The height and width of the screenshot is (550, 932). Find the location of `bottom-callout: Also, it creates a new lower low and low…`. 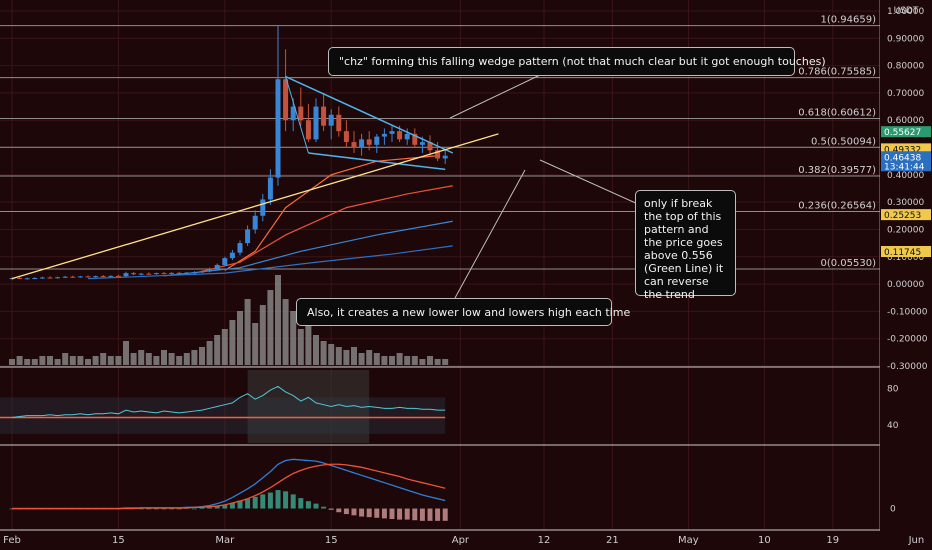

bottom-callout: Also, it creates a new lower low and low… is located at coordinates (463, 312).